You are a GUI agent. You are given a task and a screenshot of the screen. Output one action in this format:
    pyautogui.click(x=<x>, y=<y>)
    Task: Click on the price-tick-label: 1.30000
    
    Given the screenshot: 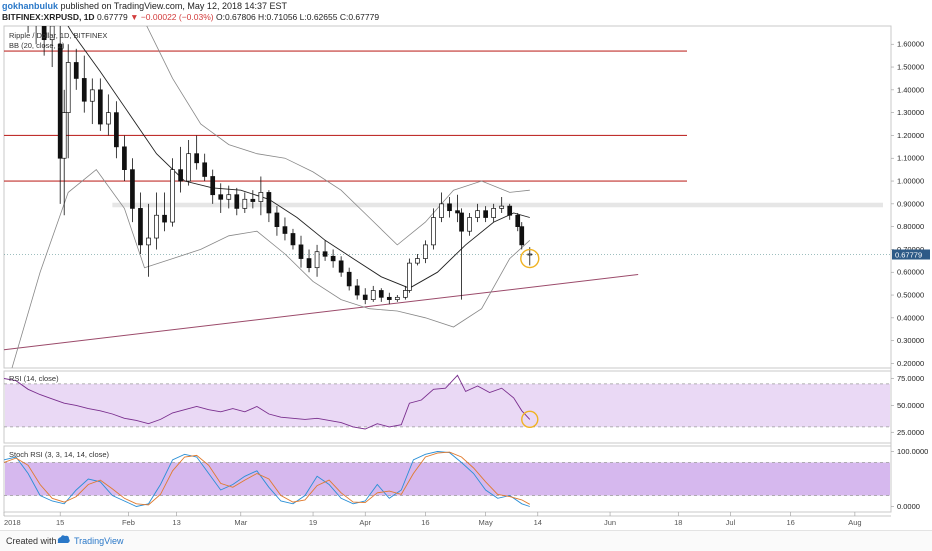 What is the action you would take?
    pyautogui.click(x=910, y=112)
    